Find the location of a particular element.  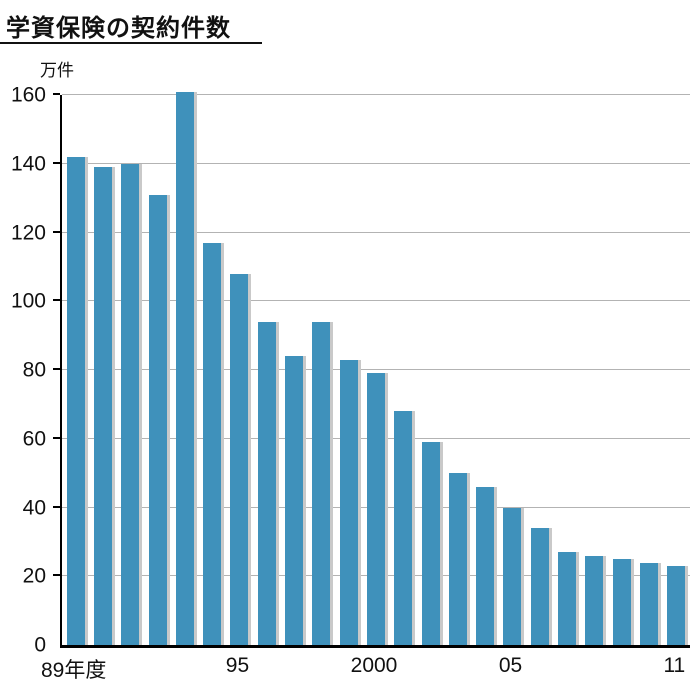

bar-2011 is located at coordinates (676, 605).